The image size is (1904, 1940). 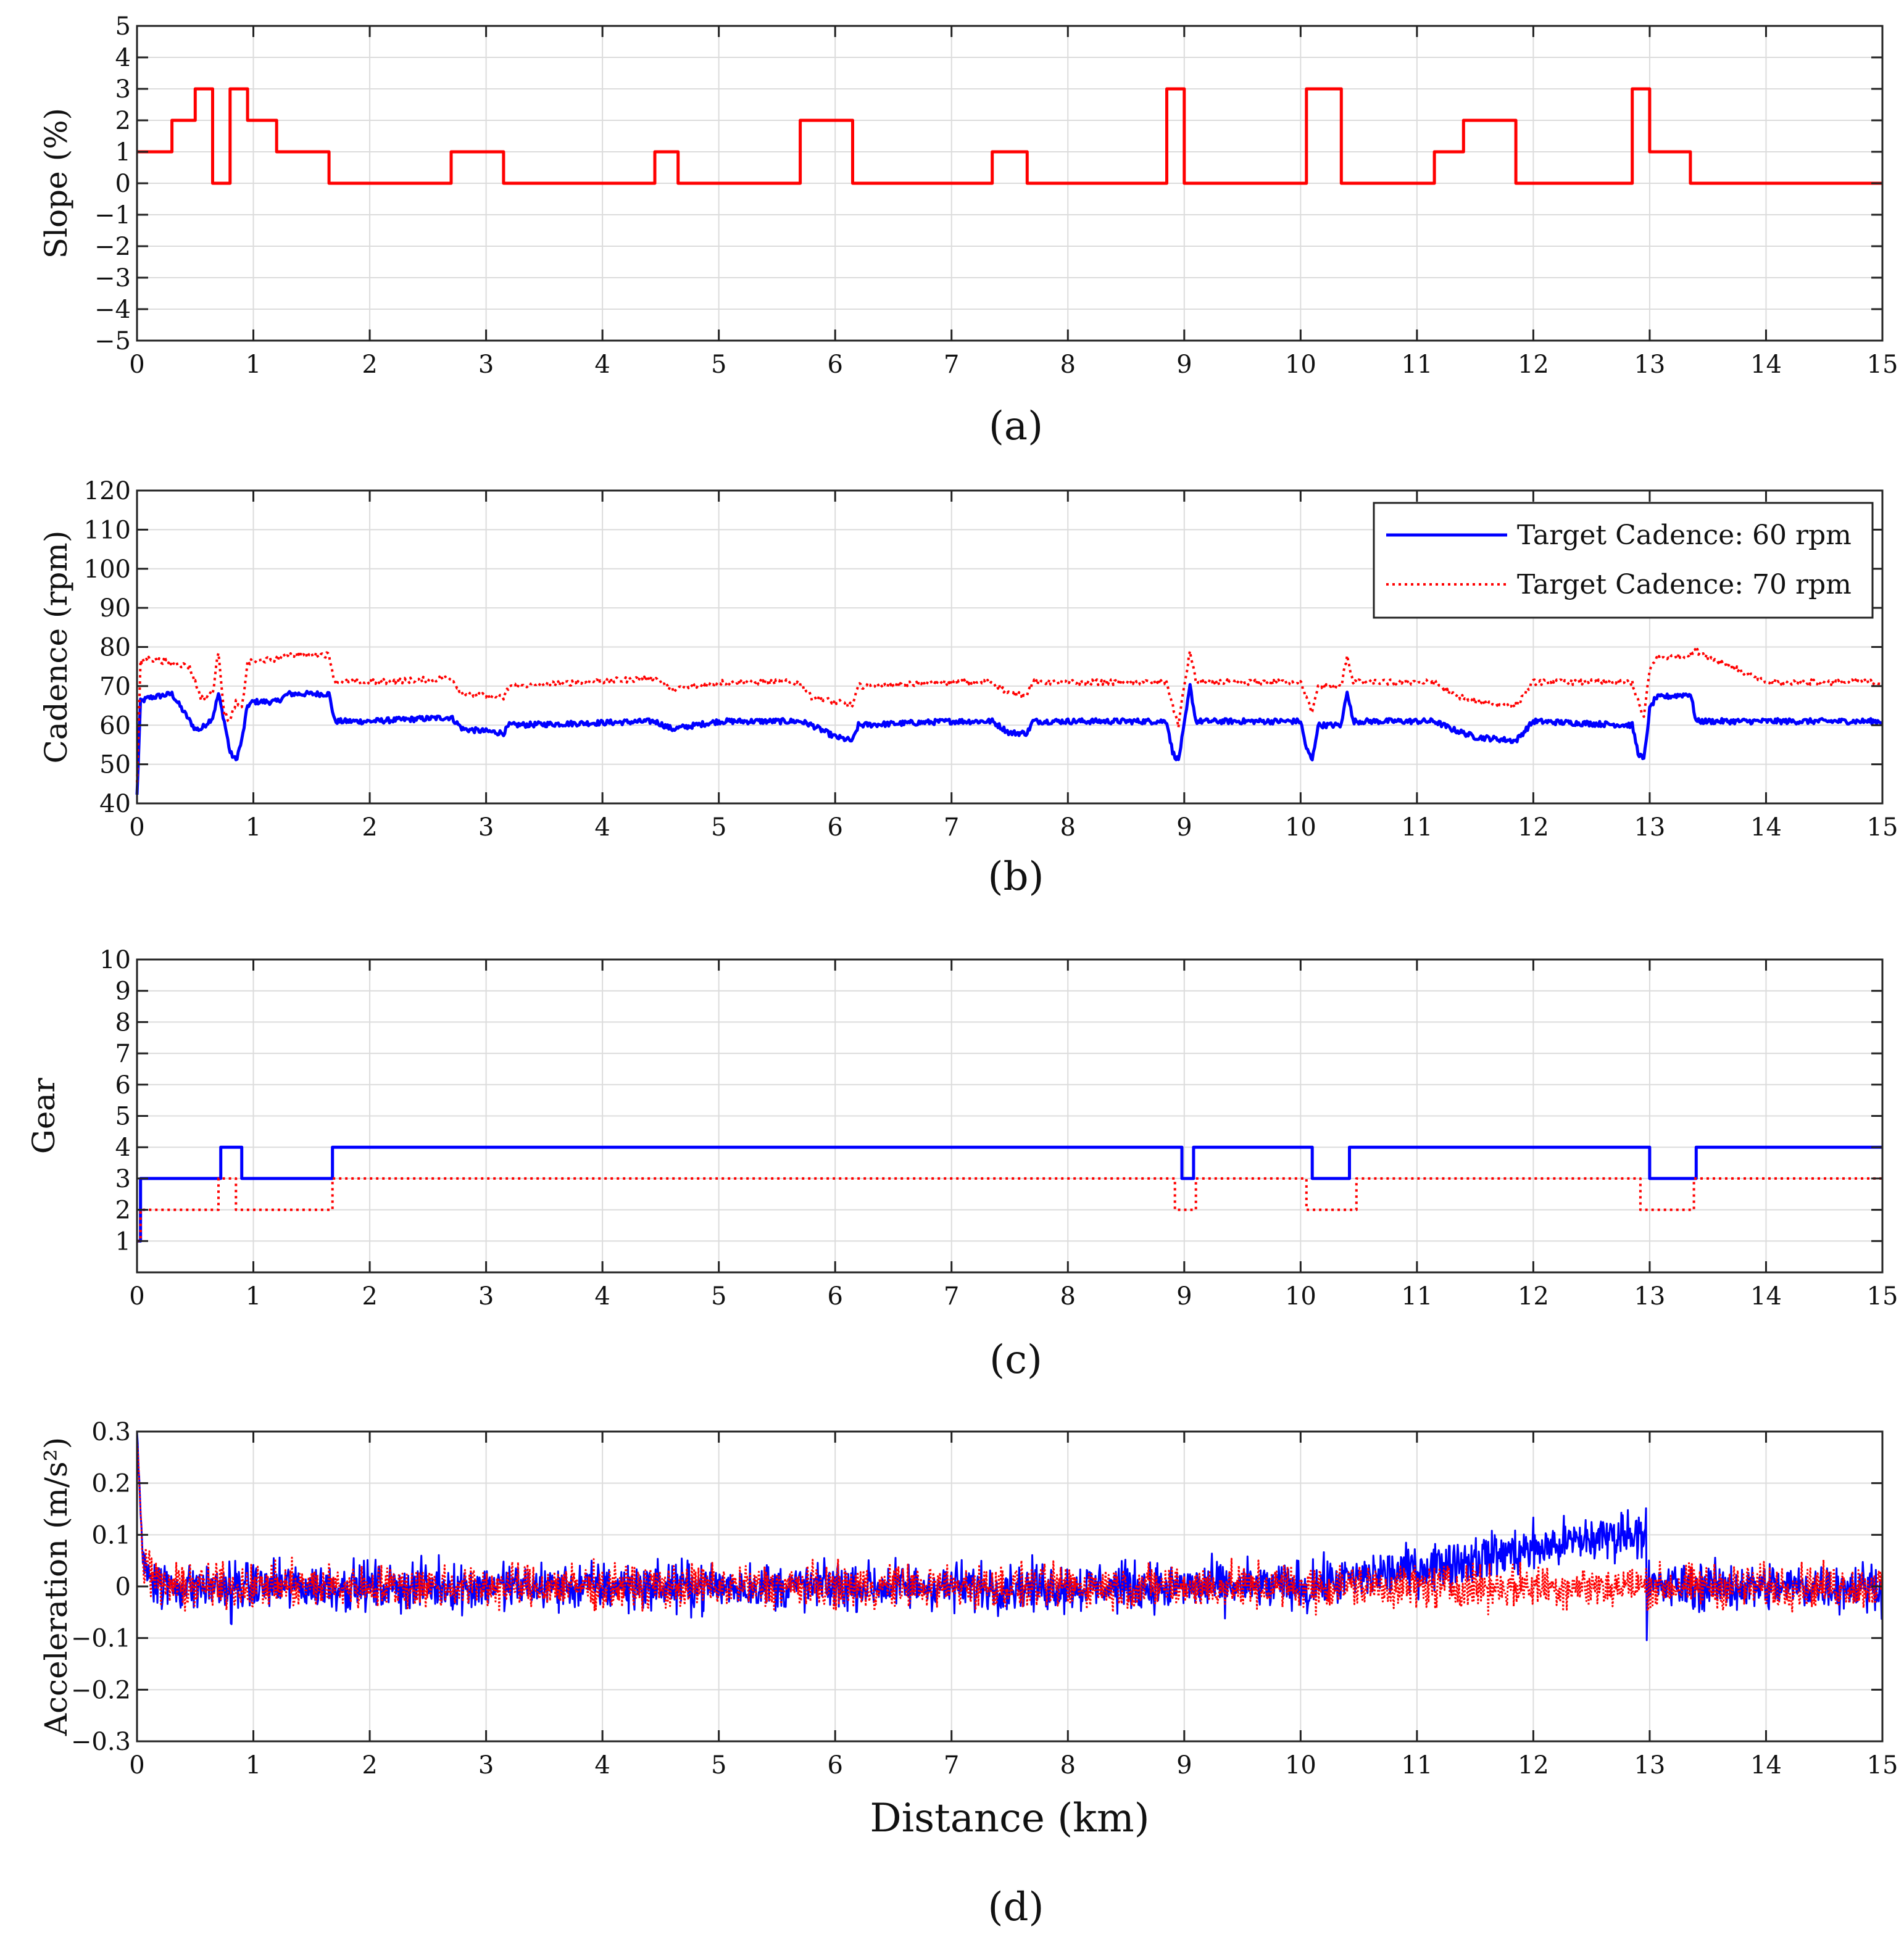 I want to click on y-axis-label: Cadence (rpm), so click(x=56, y=648).